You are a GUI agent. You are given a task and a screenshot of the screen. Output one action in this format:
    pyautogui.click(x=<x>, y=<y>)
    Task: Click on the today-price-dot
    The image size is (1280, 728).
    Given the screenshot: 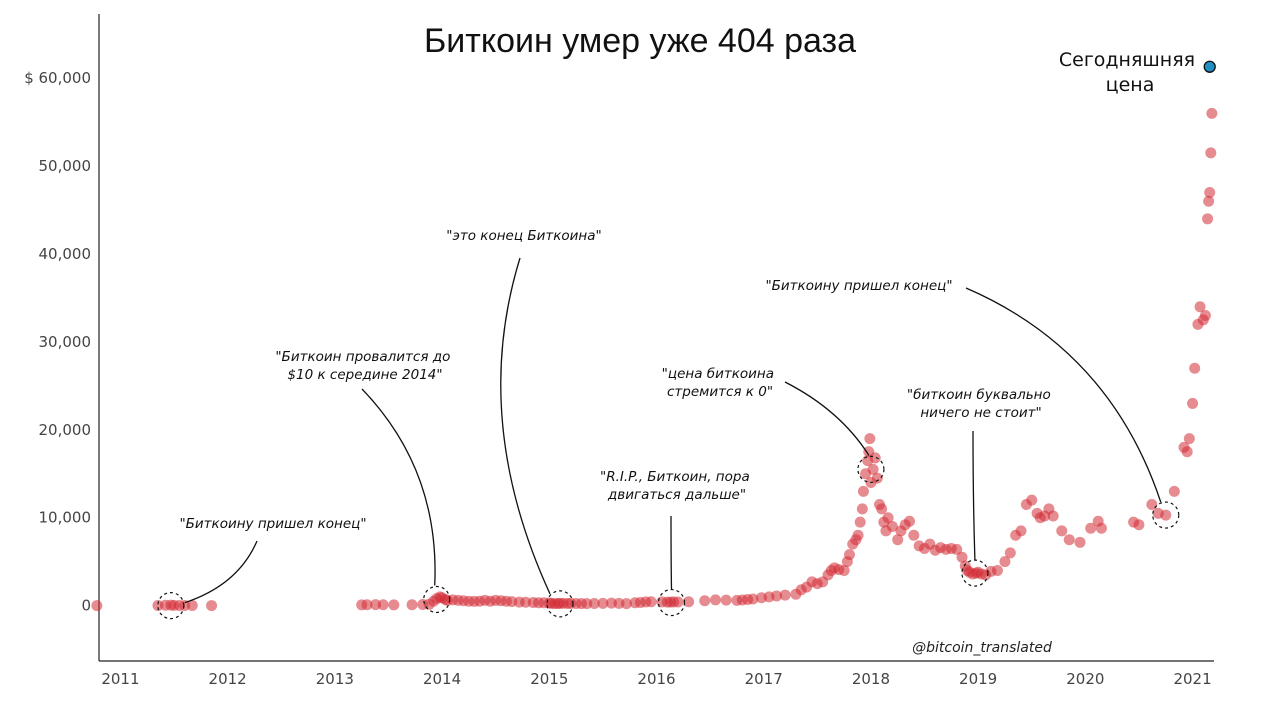 What is the action you would take?
    pyautogui.click(x=1209, y=66)
    